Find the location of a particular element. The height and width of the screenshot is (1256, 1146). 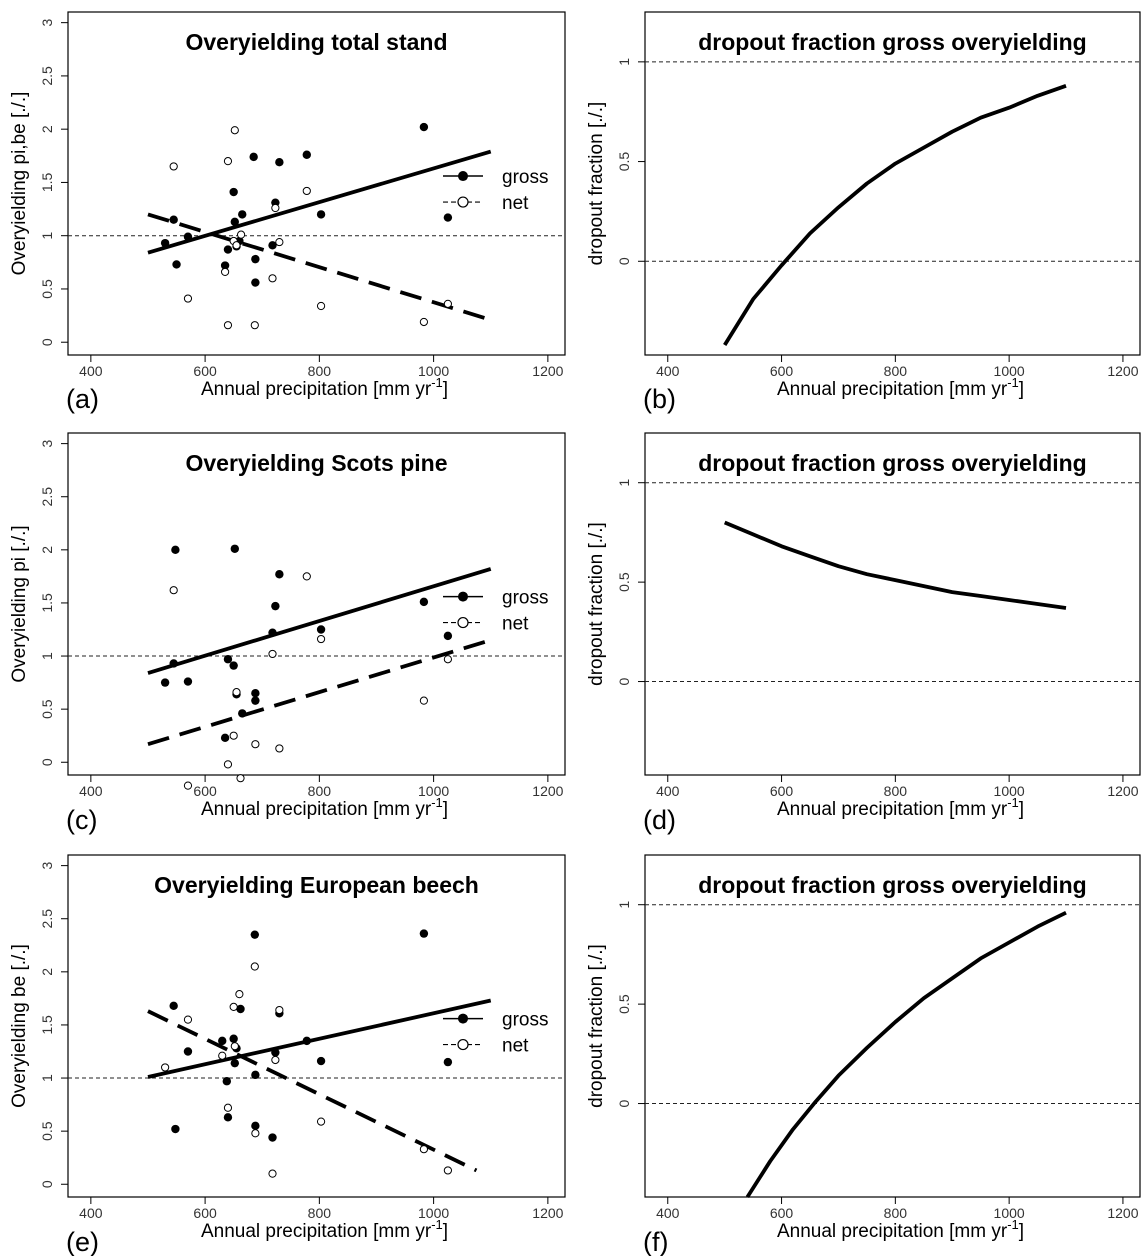

fit-line-gross is located at coordinates (319, 621).